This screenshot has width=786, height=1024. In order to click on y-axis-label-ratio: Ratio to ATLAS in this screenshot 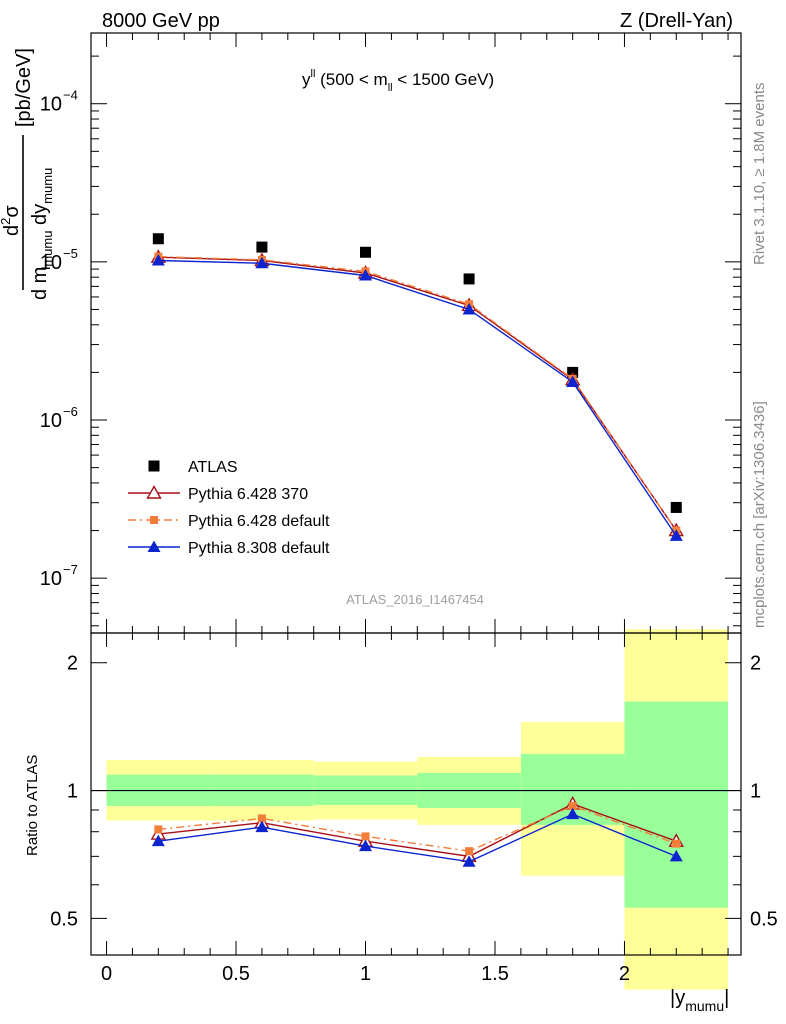, I will do `click(32, 805)`.